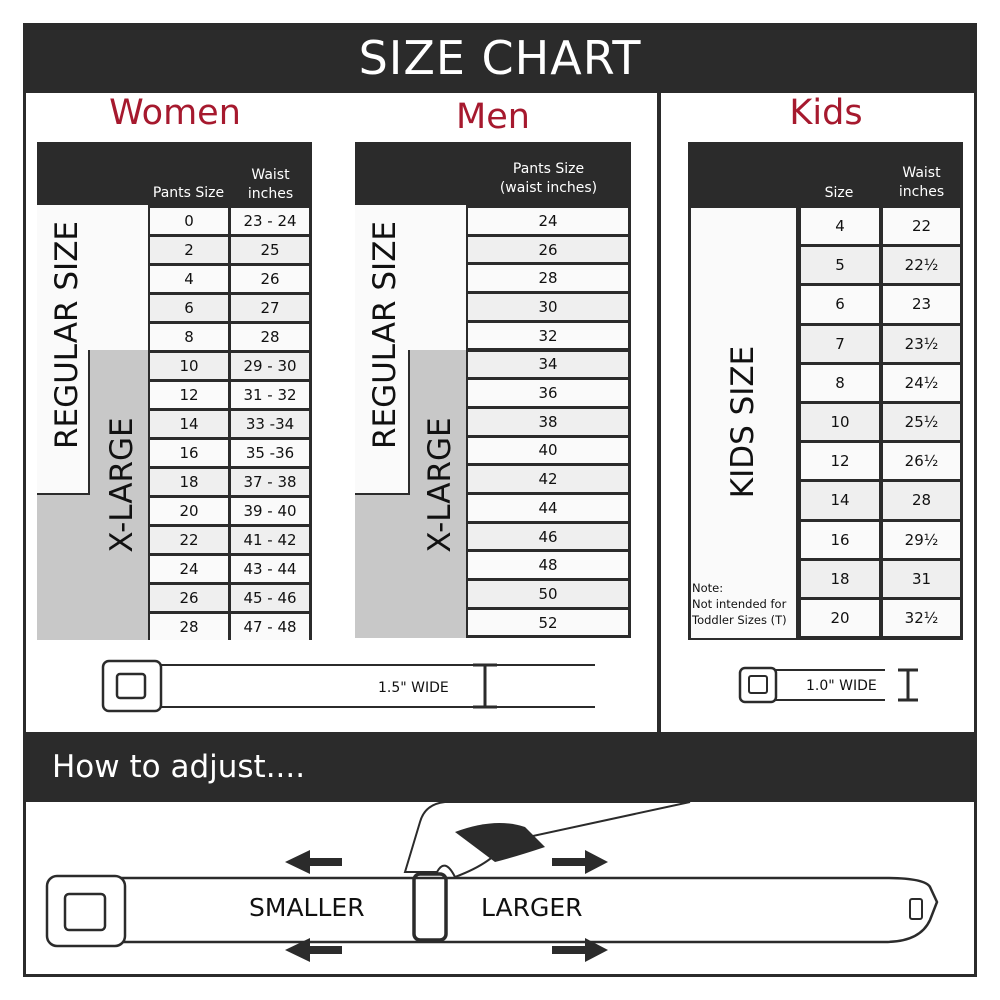  I want to click on section-divider, so click(659, 413).